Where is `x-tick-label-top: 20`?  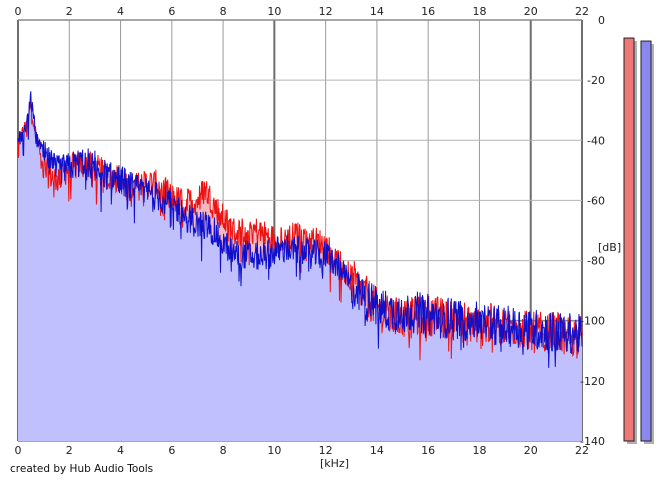 x-tick-label-top: 20 is located at coordinates (531, 11).